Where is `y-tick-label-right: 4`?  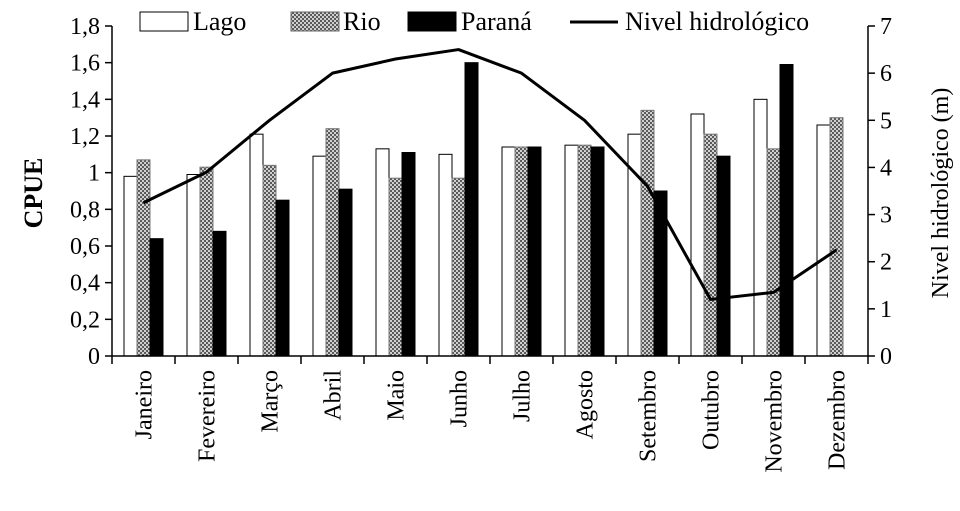 y-tick-label-right: 4 is located at coordinates (886, 168).